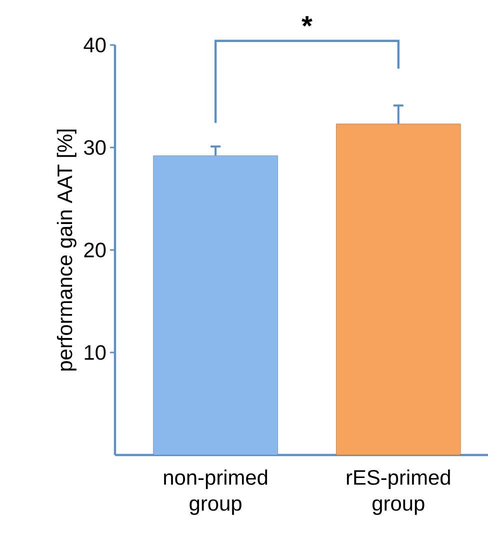 The height and width of the screenshot is (558, 488). I want to click on y-axis-title: performance gain AAT [%], so click(66, 250).